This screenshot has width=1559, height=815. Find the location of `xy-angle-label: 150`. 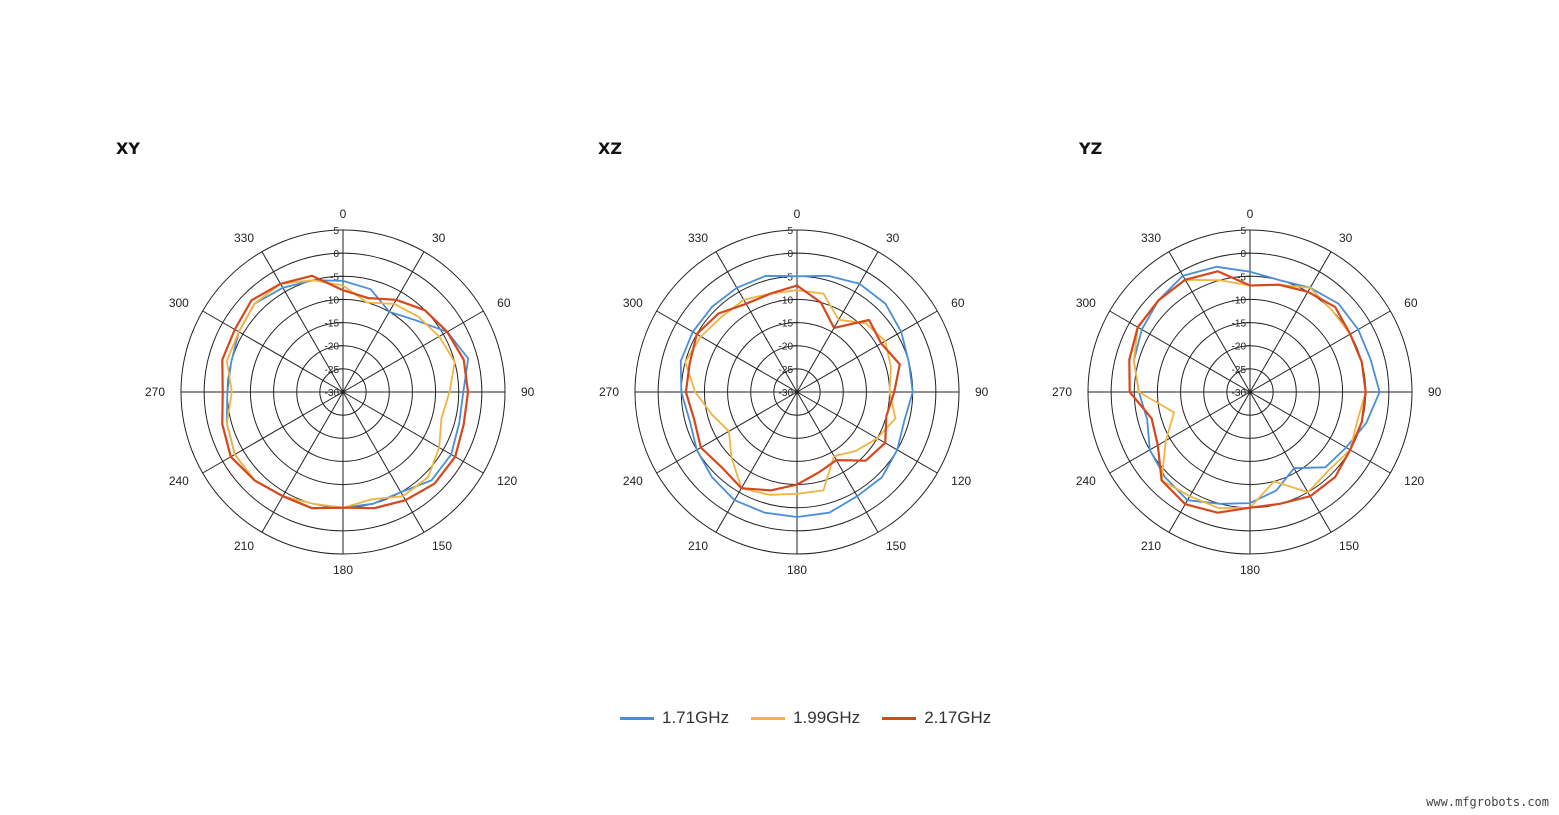

xy-angle-label: 150 is located at coordinates (442, 546).